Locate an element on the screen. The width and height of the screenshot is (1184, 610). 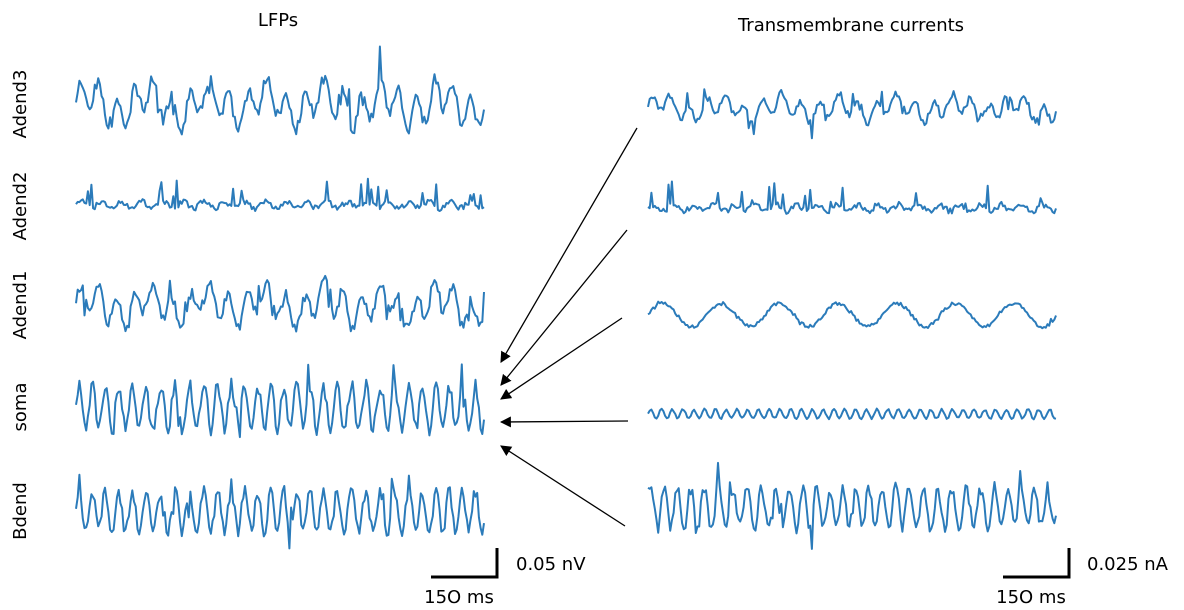
arrow-adend1 is located at coordinates (561, 358).